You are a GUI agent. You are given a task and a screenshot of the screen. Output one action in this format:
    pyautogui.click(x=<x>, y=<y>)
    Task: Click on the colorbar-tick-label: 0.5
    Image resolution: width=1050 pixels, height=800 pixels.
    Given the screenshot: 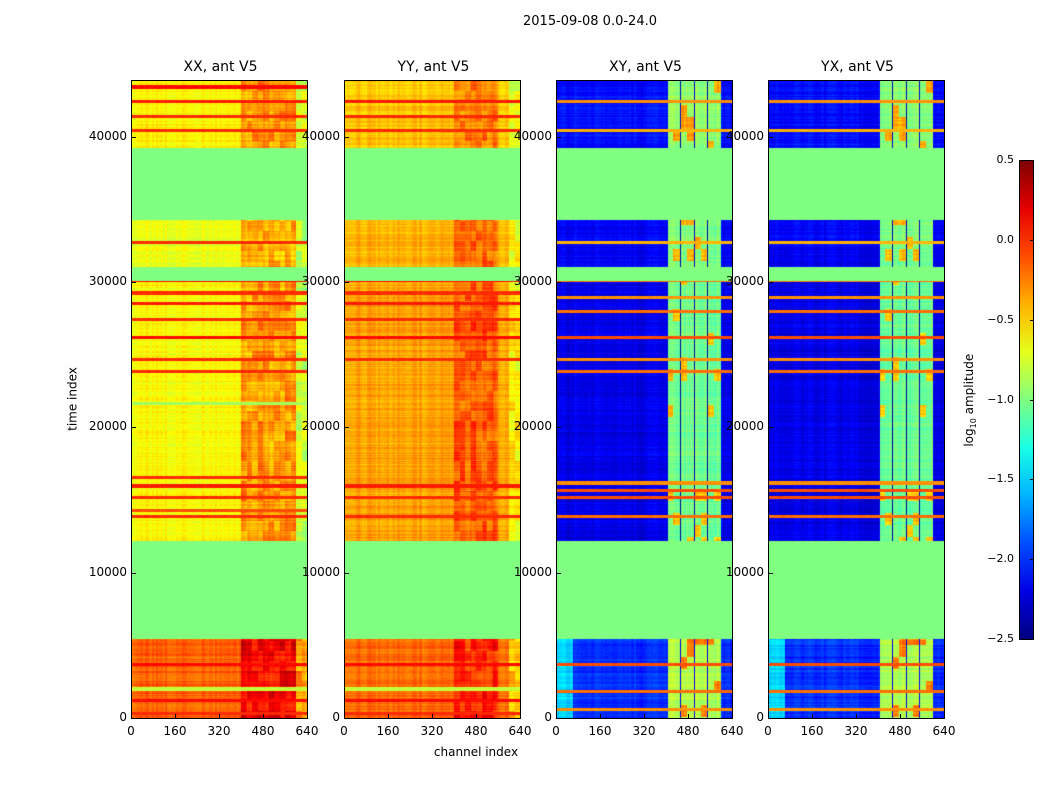 What is the action you would take?
    pyautogui.click(x=1005, y=159)
    